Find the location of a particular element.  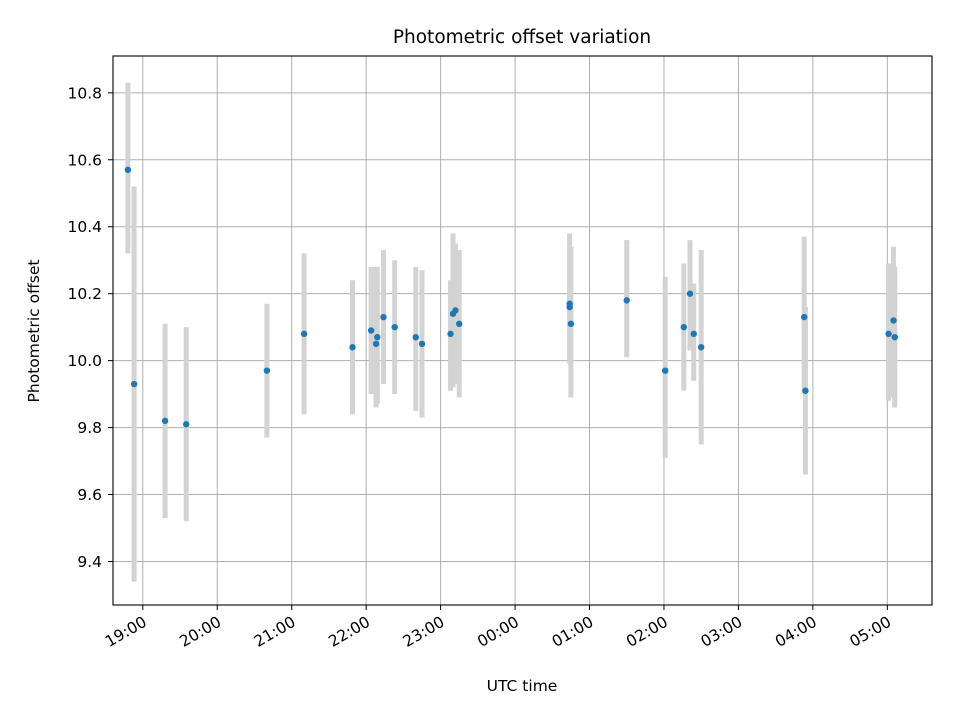

y-tick-label: 10.6 is located at coordinates (84, 160).